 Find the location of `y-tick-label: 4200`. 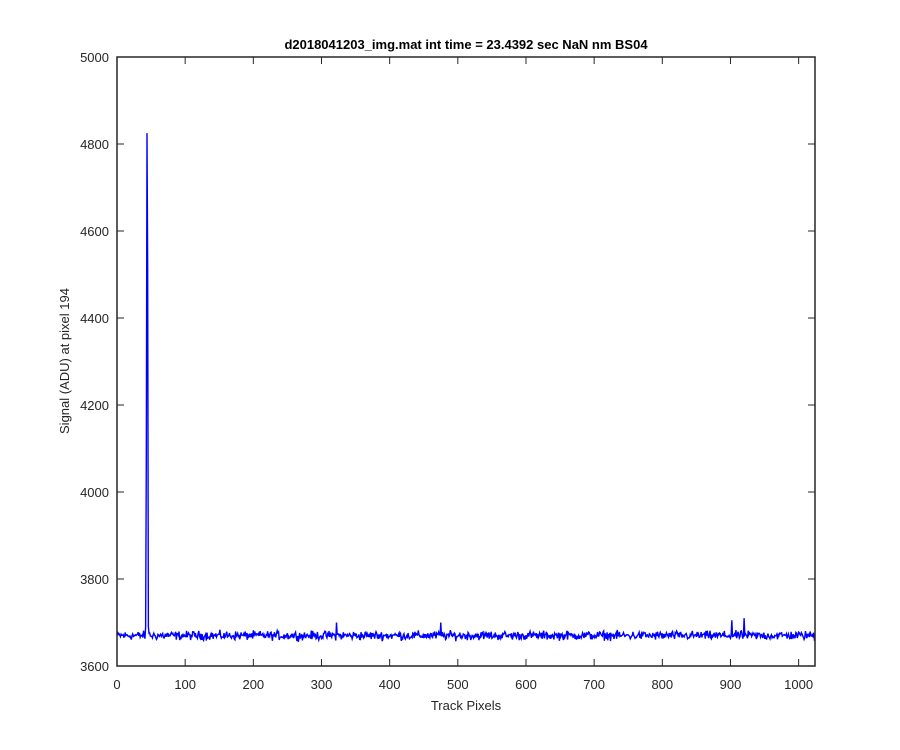

y-tick-label: 4200 is located at coordinates (94, 405).